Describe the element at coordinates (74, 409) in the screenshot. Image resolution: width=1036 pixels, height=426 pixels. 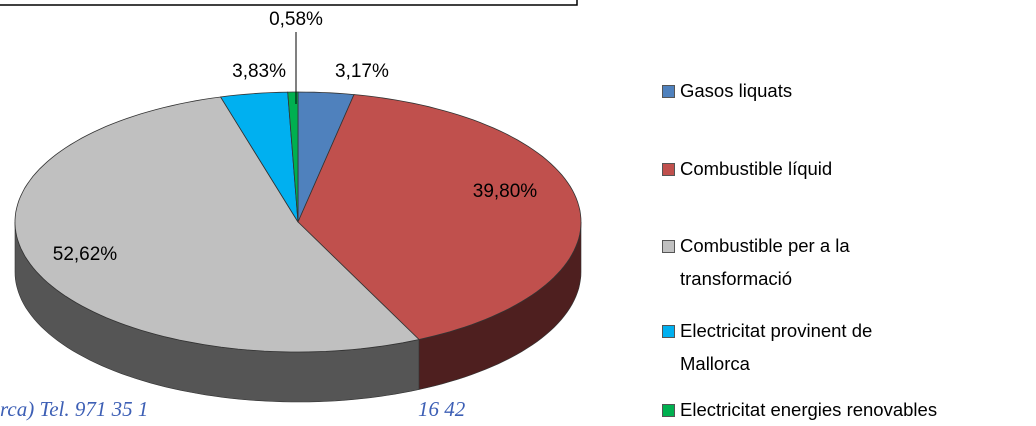
I see `footer-text: rca) Tel. 971 35 1` at that location.